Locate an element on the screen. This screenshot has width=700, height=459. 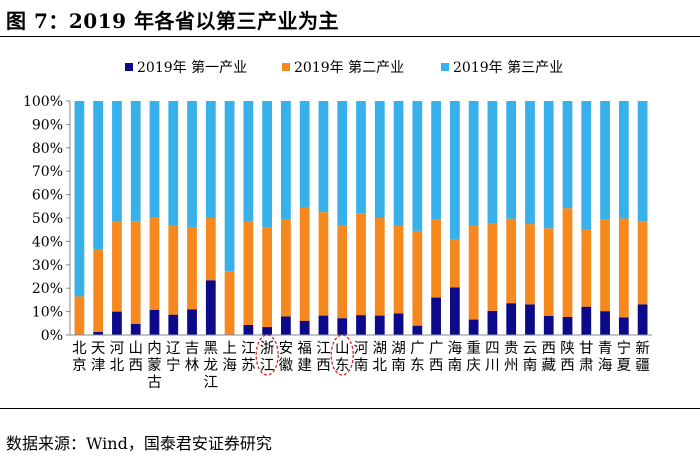
y-tick-label: 80% is located at coordinates (47, 149).